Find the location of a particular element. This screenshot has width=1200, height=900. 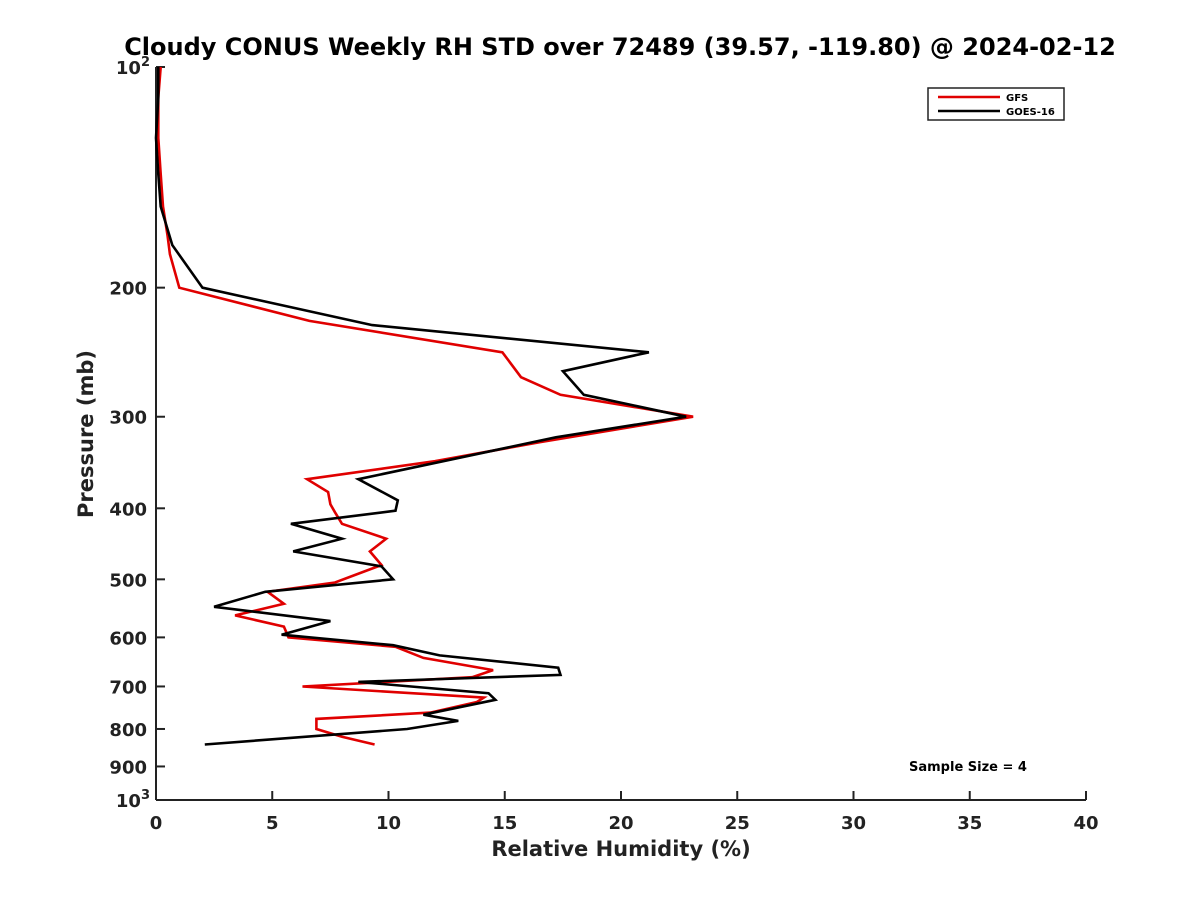

y-tick-label: 300 is located at coordinates (128, 418).